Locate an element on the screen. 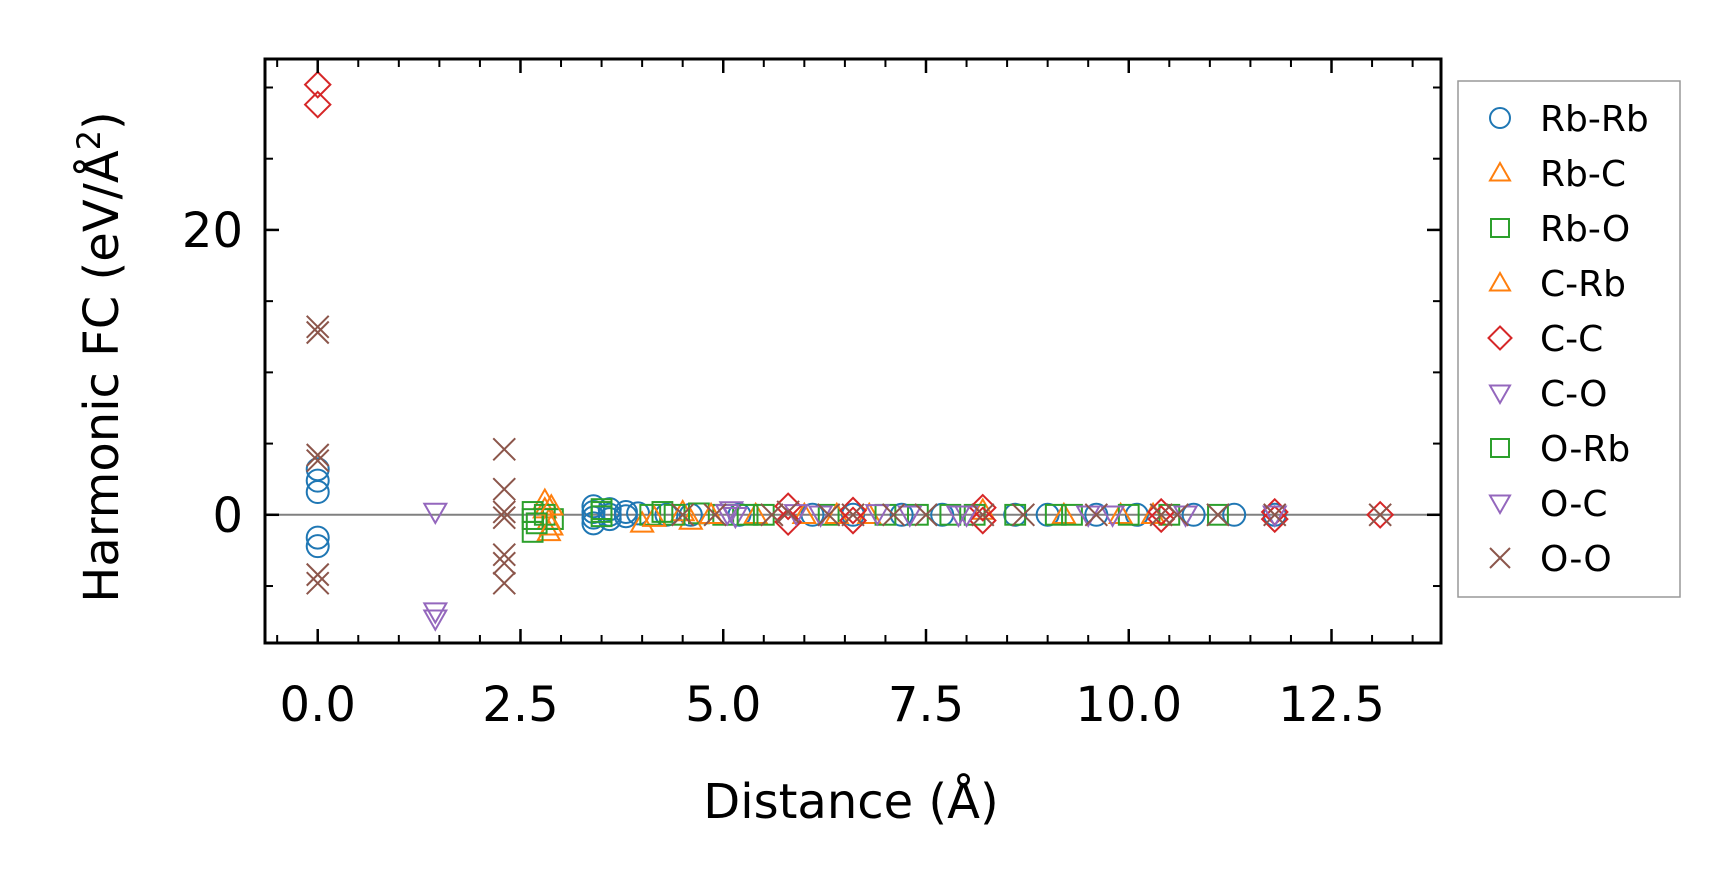  y-axis-label-main: Harmonic FC (eV/Å is located at coordinates (101, 376).